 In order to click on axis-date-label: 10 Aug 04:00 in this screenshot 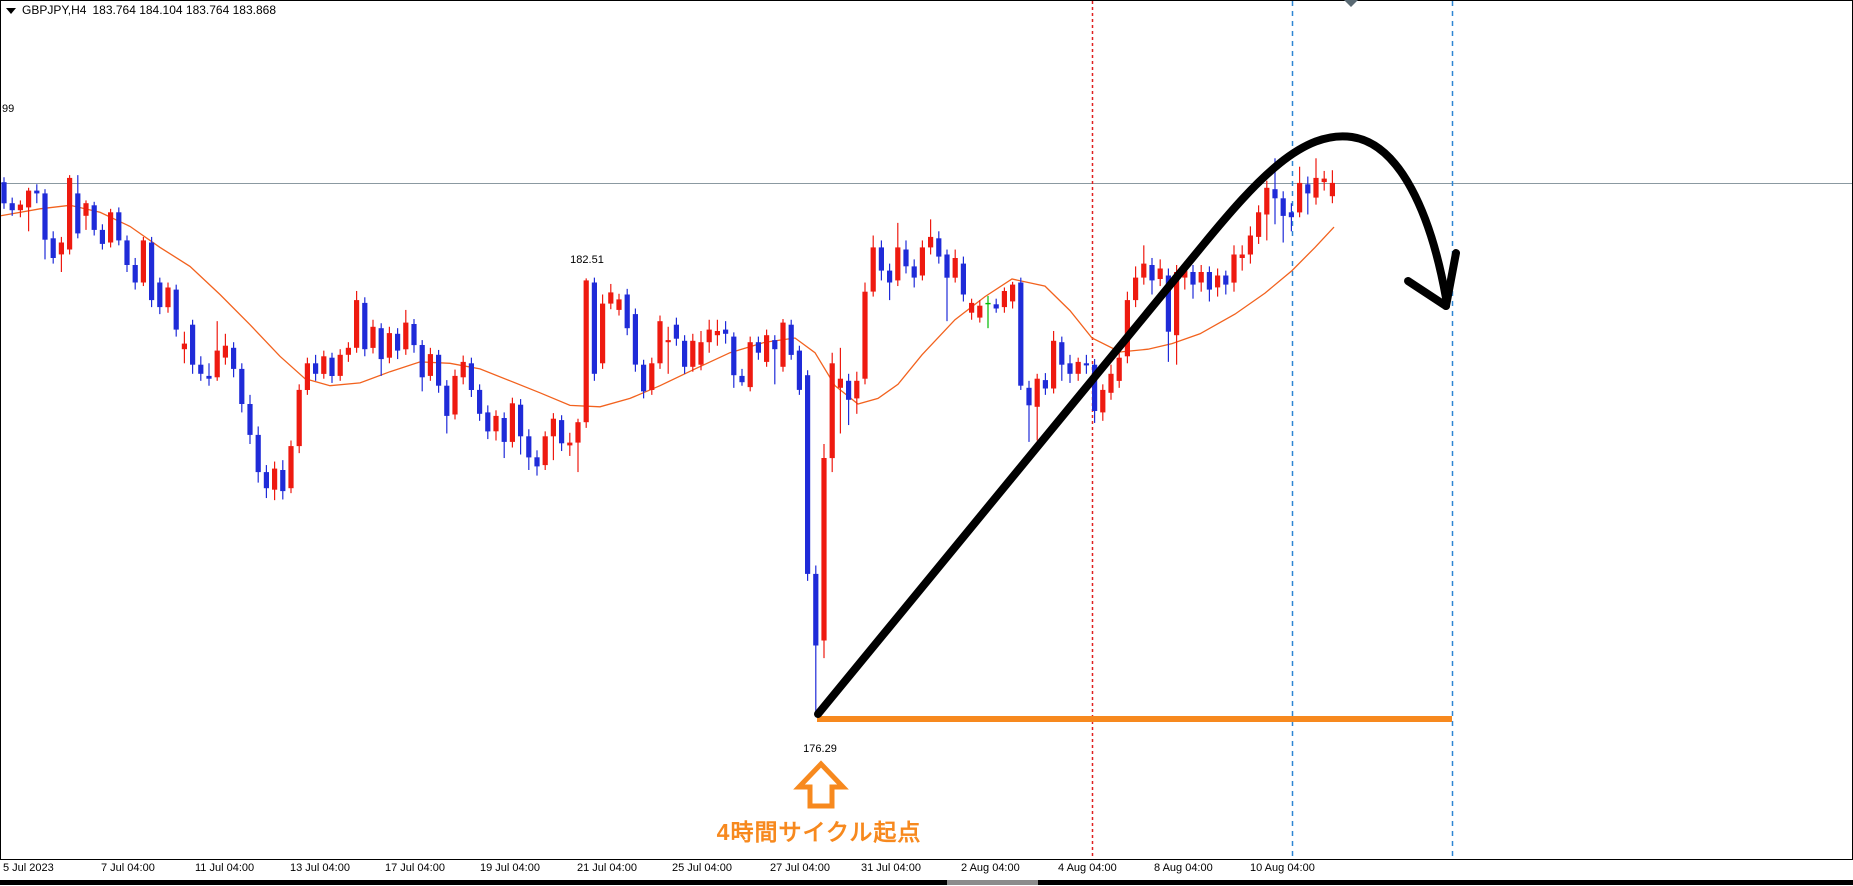, I will do `click(1282, 868)`.